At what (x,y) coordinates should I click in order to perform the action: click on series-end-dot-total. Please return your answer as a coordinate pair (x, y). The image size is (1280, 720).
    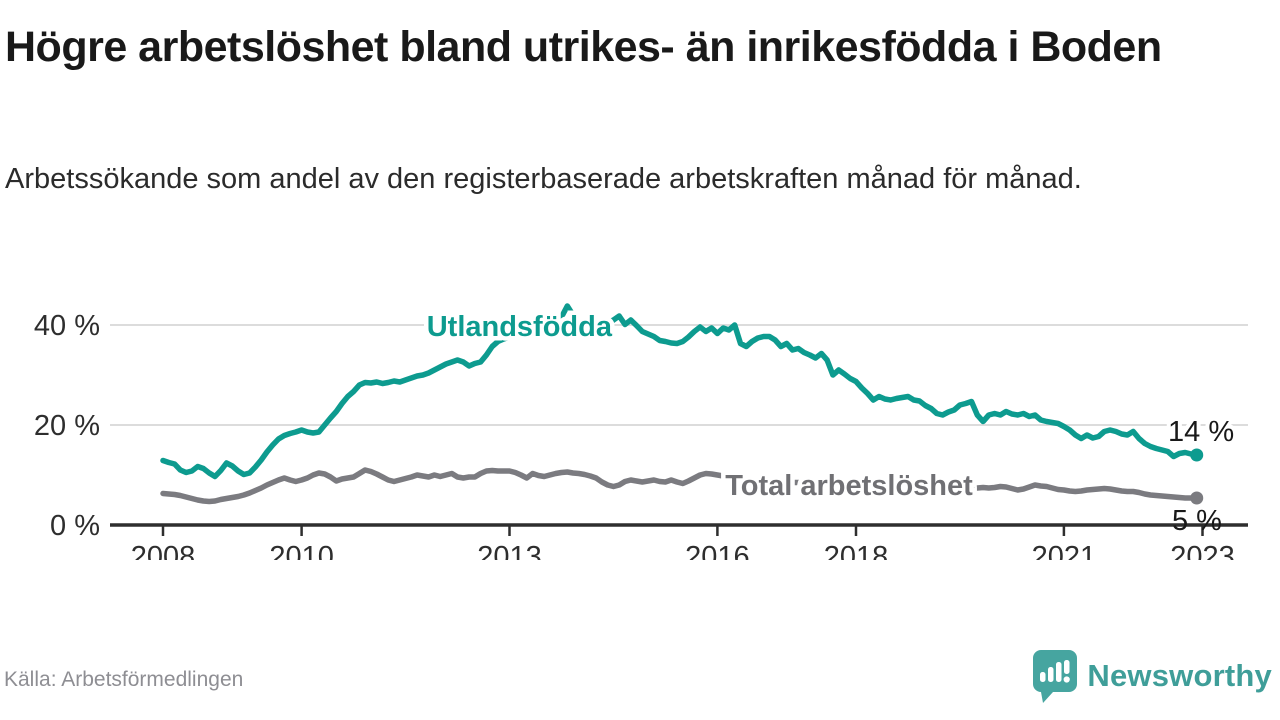
    Looking at the image, I should click on (1197, 498).